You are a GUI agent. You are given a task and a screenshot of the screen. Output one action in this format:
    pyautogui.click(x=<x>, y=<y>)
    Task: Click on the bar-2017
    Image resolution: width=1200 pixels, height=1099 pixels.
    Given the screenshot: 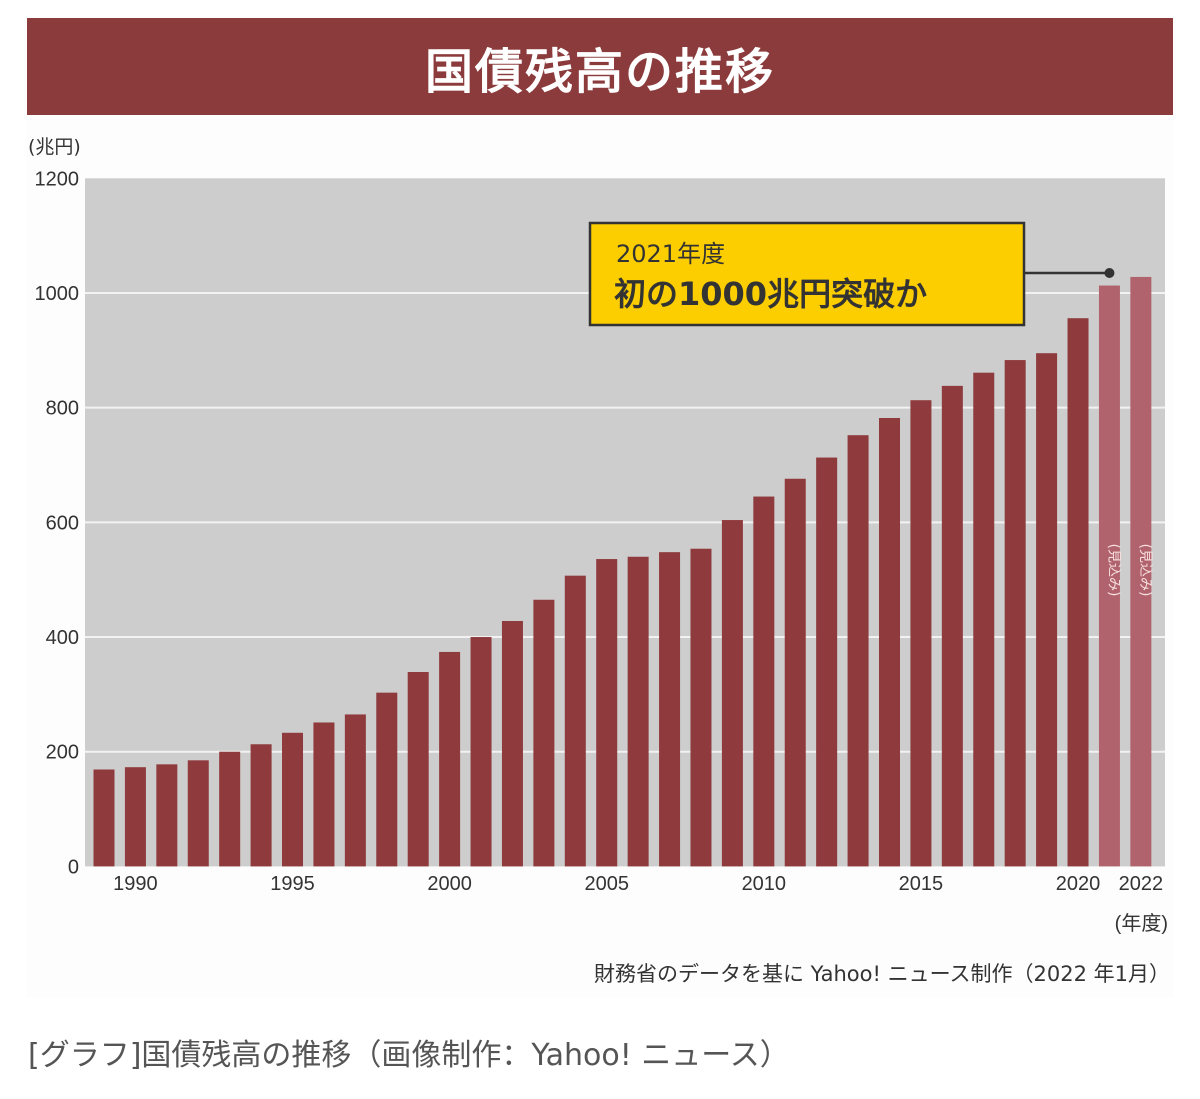 What is the action you would take?
    pyautogui.click(x=984, y=619)
    